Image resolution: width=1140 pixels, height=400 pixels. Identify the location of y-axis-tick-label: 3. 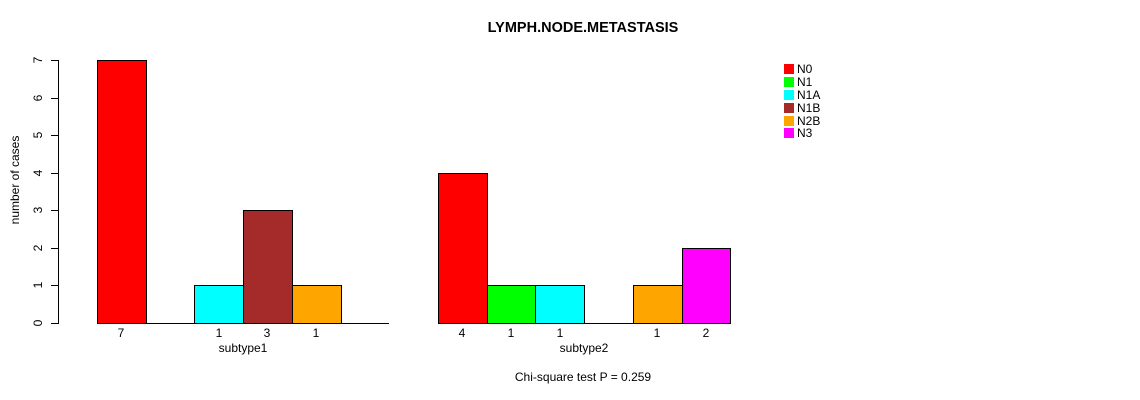
(38, 210).